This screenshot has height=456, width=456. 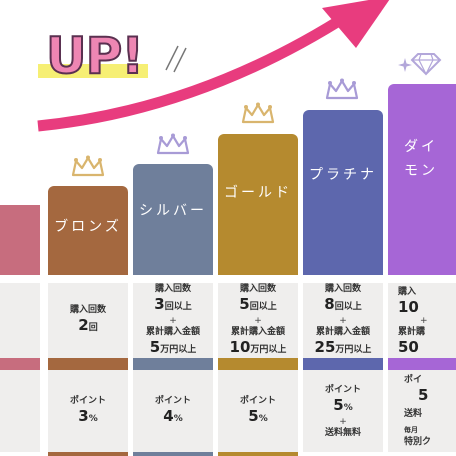 I want to click on tier-header-bronze: ブロンズ, so click(x=88, y=230).